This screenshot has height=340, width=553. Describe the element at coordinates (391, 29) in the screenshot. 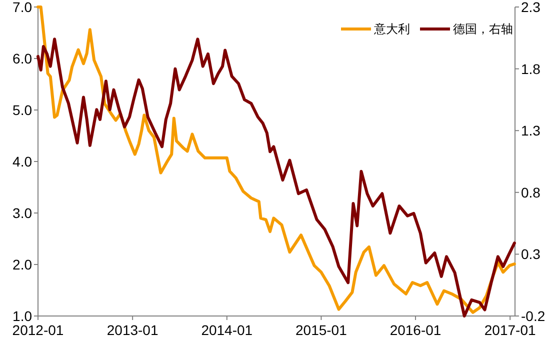

I see `legend-label: 意大利` at that location.